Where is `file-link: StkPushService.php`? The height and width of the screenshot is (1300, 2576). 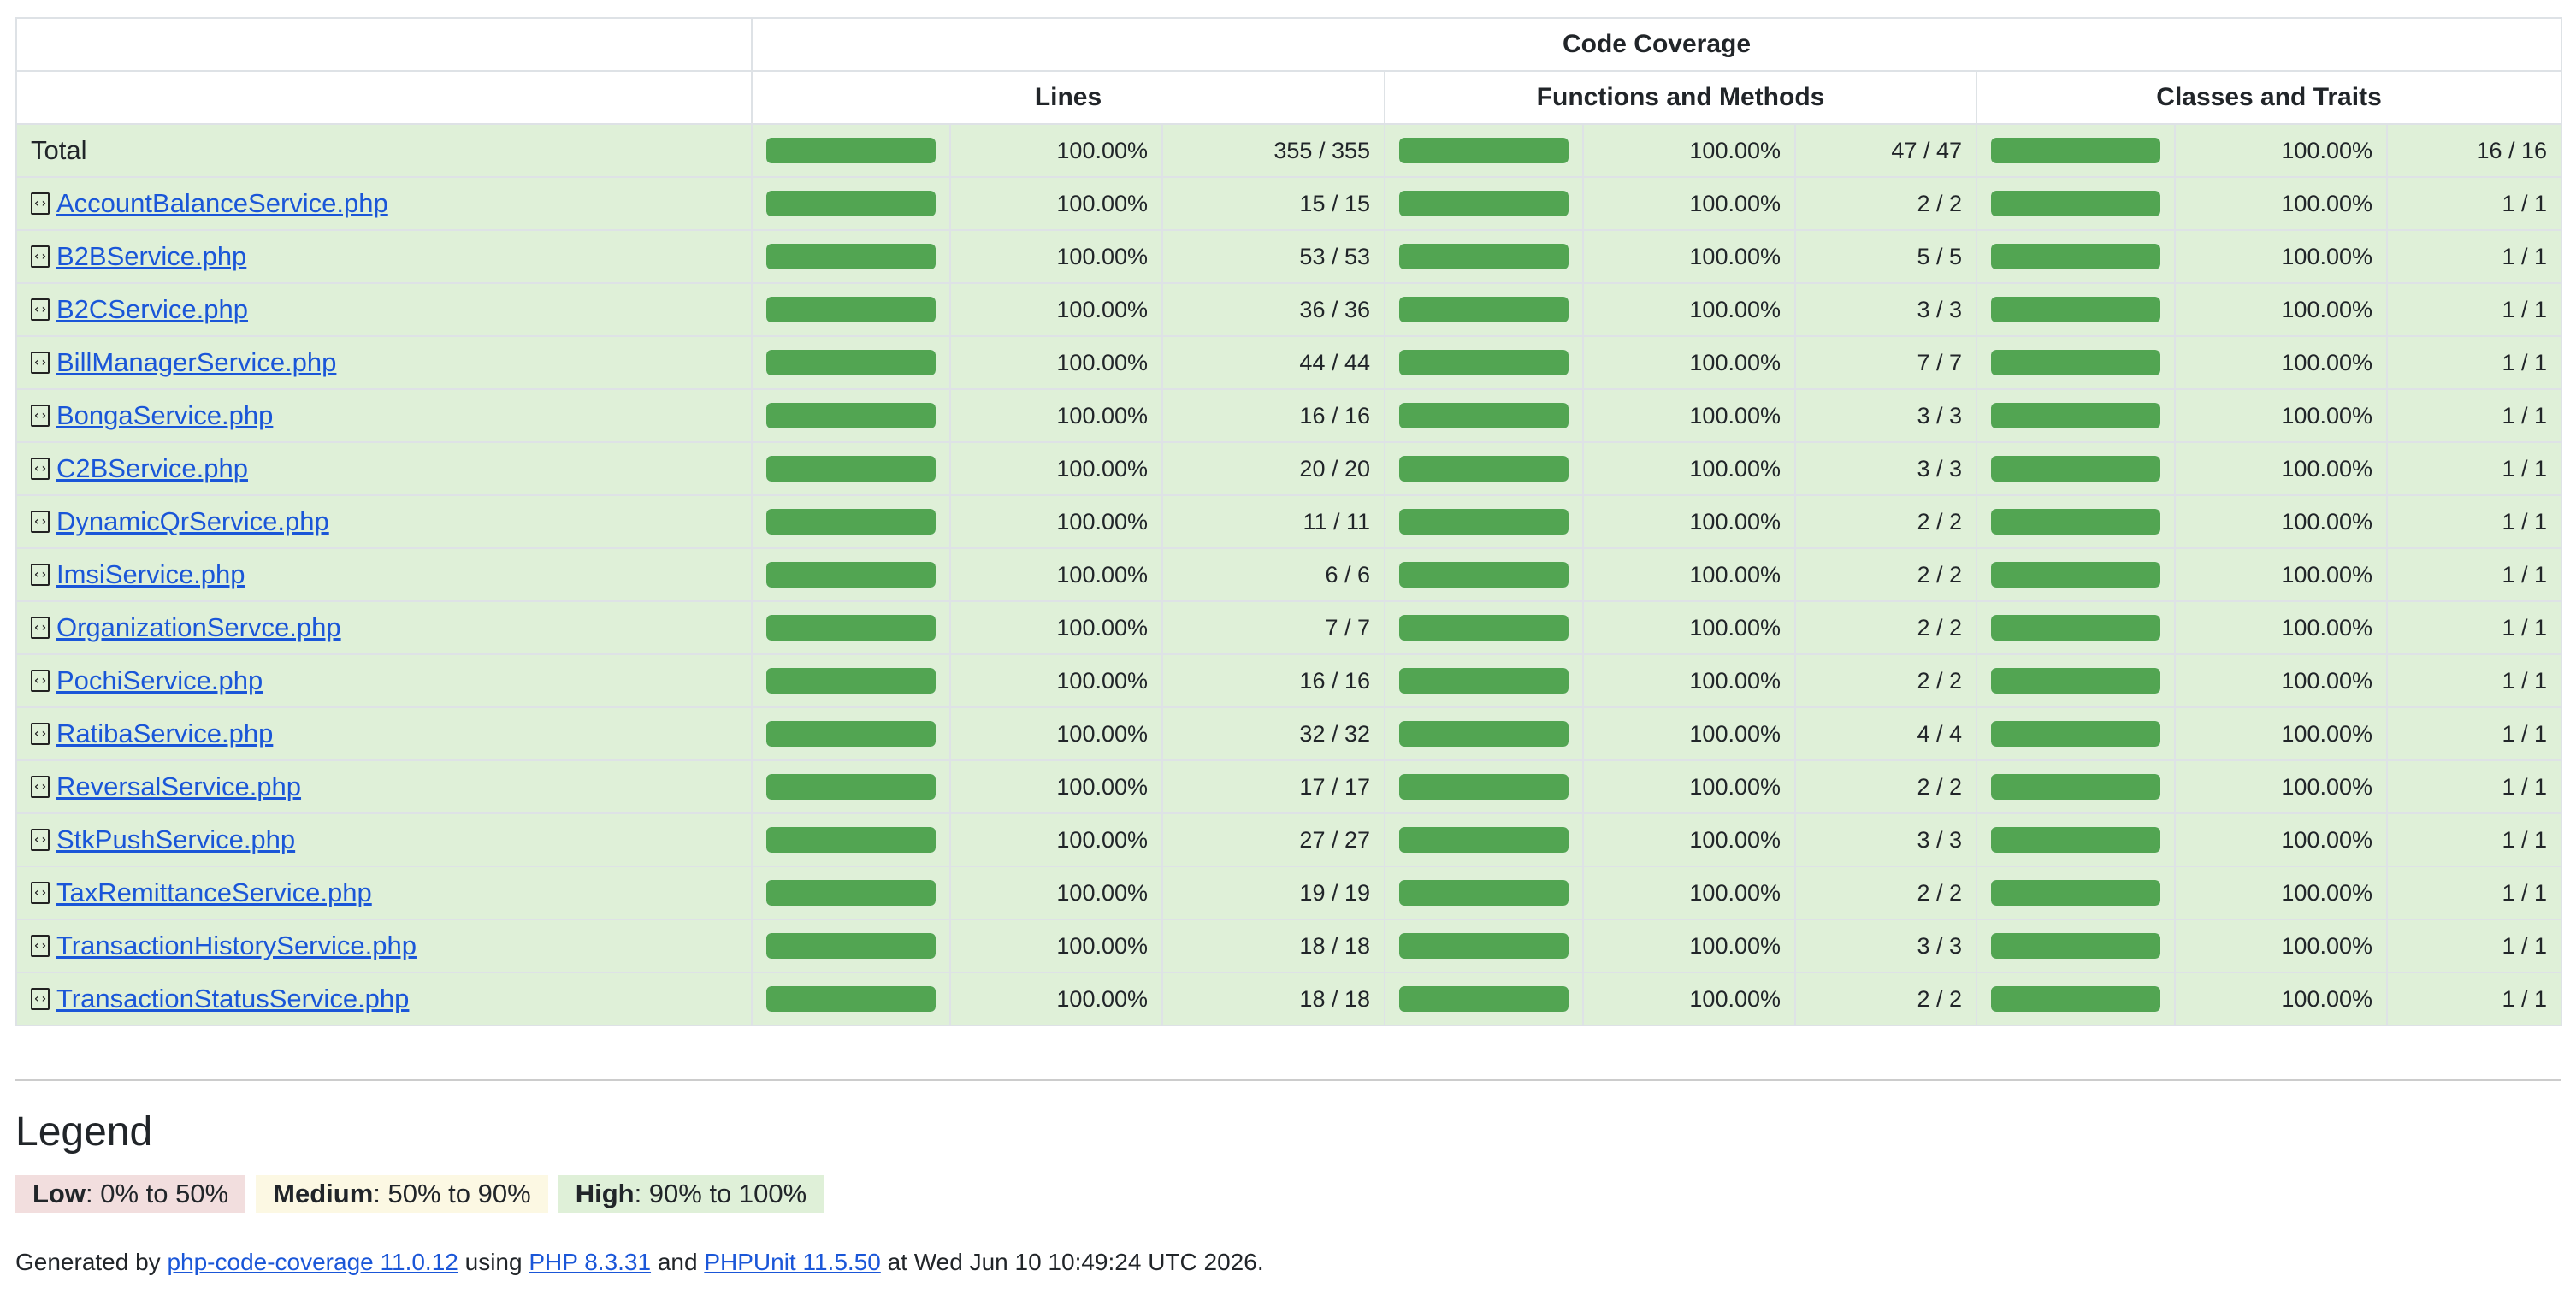
file-link: StkPushService.php is located at coordinates (176, 839).